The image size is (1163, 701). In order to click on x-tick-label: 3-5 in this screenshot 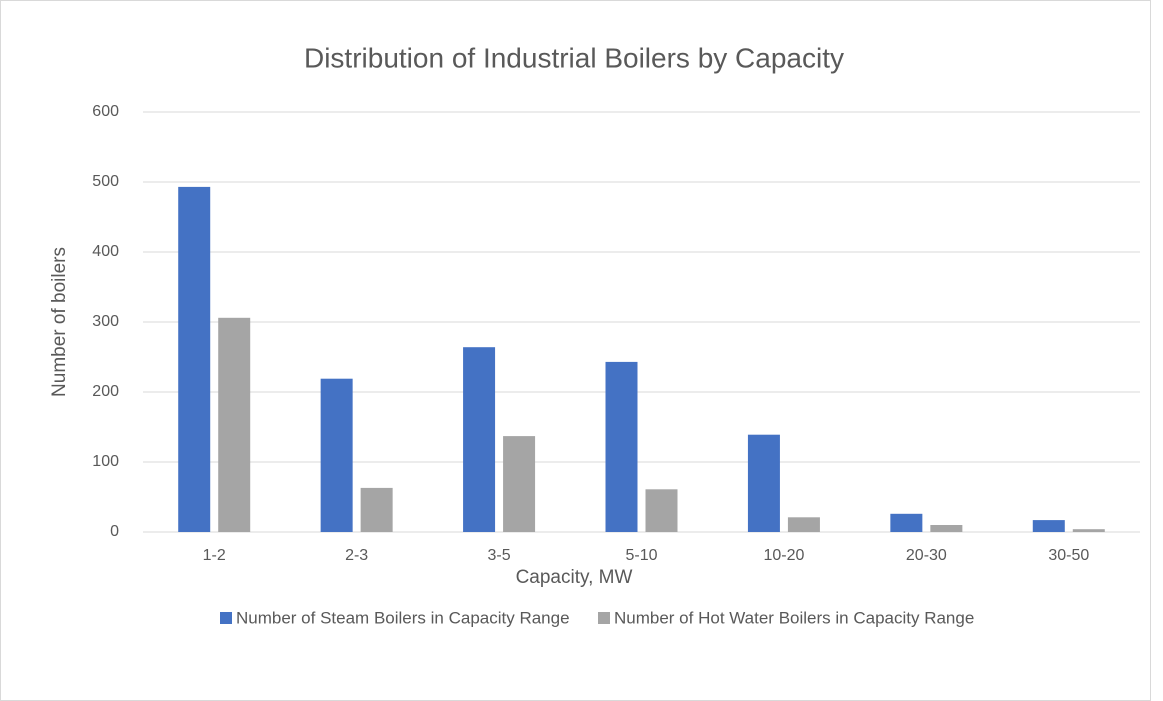, I will do `click(499, 555)`.